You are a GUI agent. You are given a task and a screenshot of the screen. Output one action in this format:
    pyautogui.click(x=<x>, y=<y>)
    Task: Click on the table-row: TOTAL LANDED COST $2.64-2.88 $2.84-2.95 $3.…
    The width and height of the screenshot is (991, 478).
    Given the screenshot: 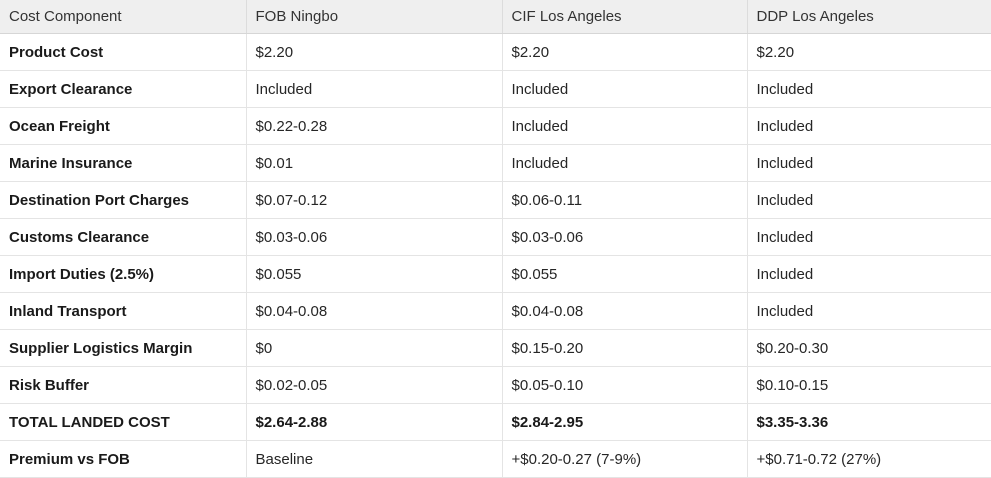 What is the action you would take?
    pyautogui.click(x=495, y=422)
    